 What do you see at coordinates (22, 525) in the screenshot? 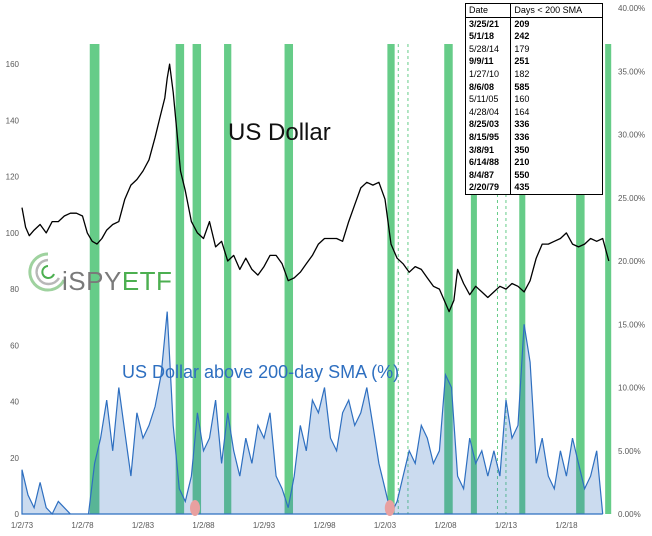
I see `x-tick-label: 1/2/73` at bounding box center [22, 525].